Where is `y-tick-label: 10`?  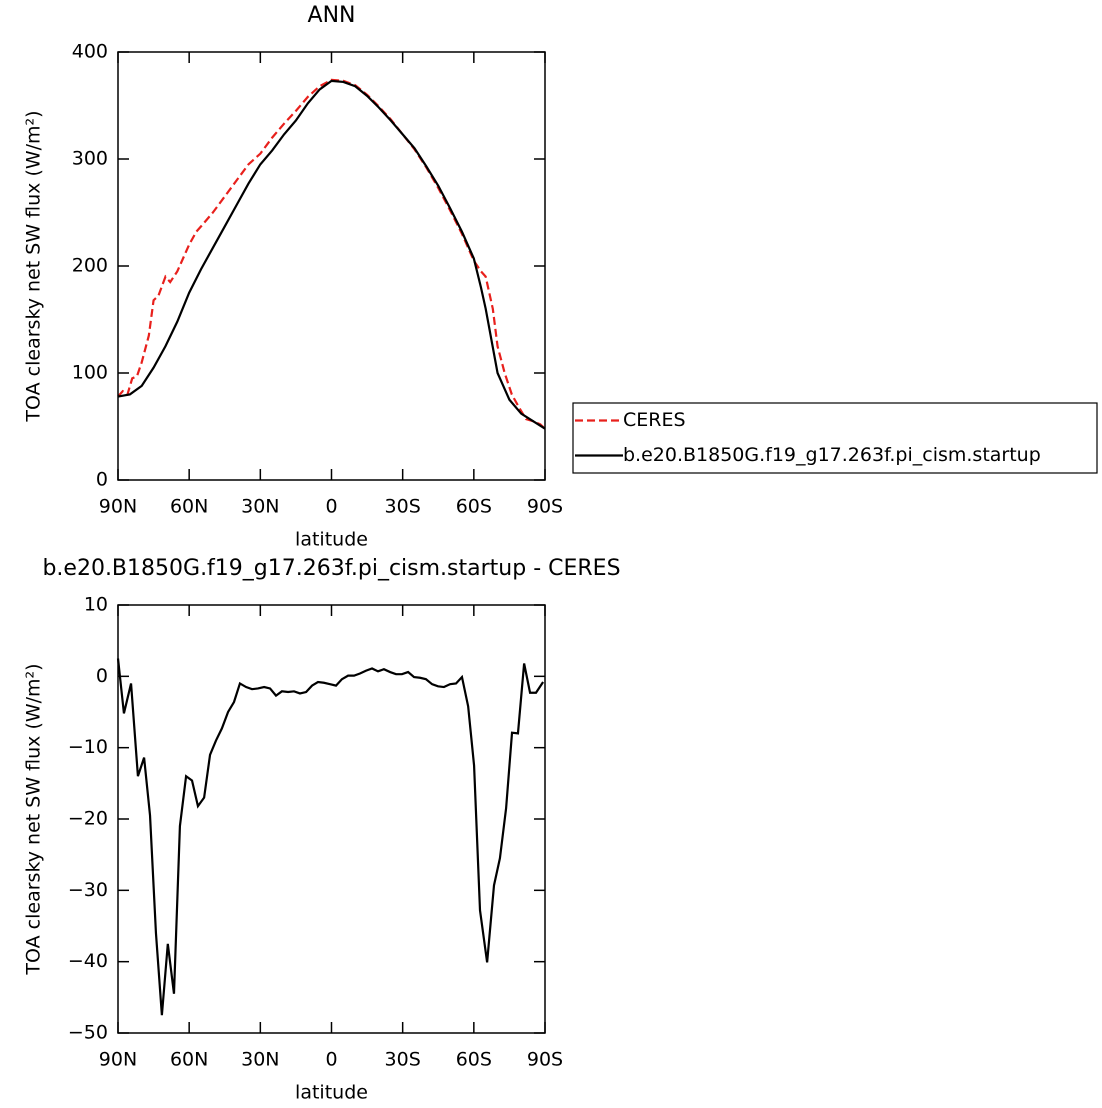 y-tick-label: 10 is located at coordinates (96, 605).